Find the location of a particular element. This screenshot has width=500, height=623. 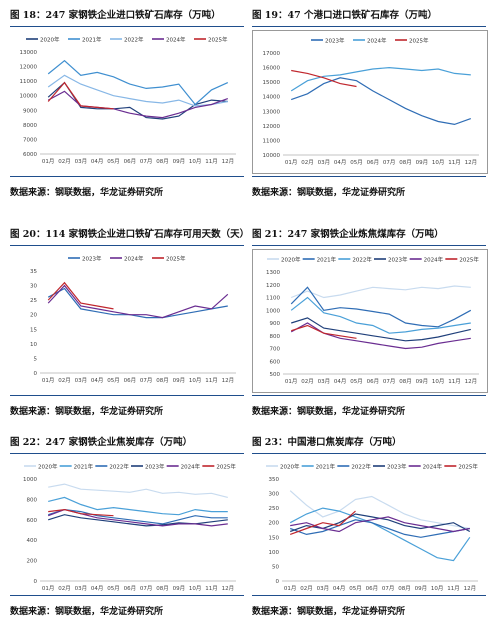

y-tick-label: 5 is located at coordinates (36, 359).